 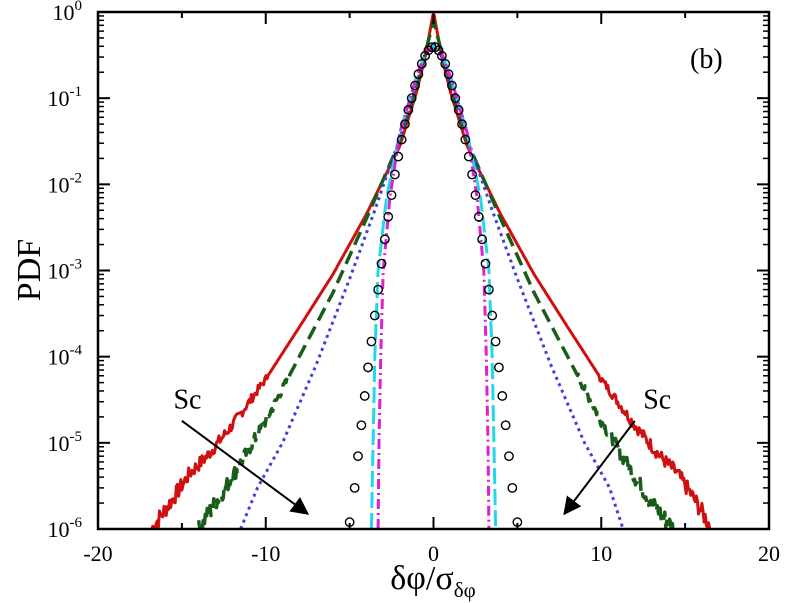 I want to click on x-axis-title-subscript: δφ, so click(x=465, y=590).